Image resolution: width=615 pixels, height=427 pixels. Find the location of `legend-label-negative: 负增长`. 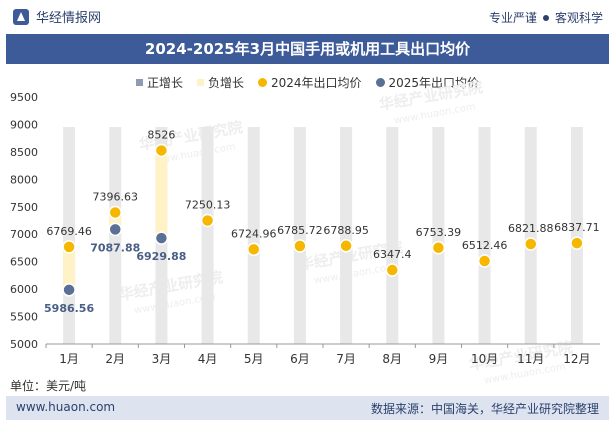

legend-label-negative: 负增长 is located at coordinates (225, 82).